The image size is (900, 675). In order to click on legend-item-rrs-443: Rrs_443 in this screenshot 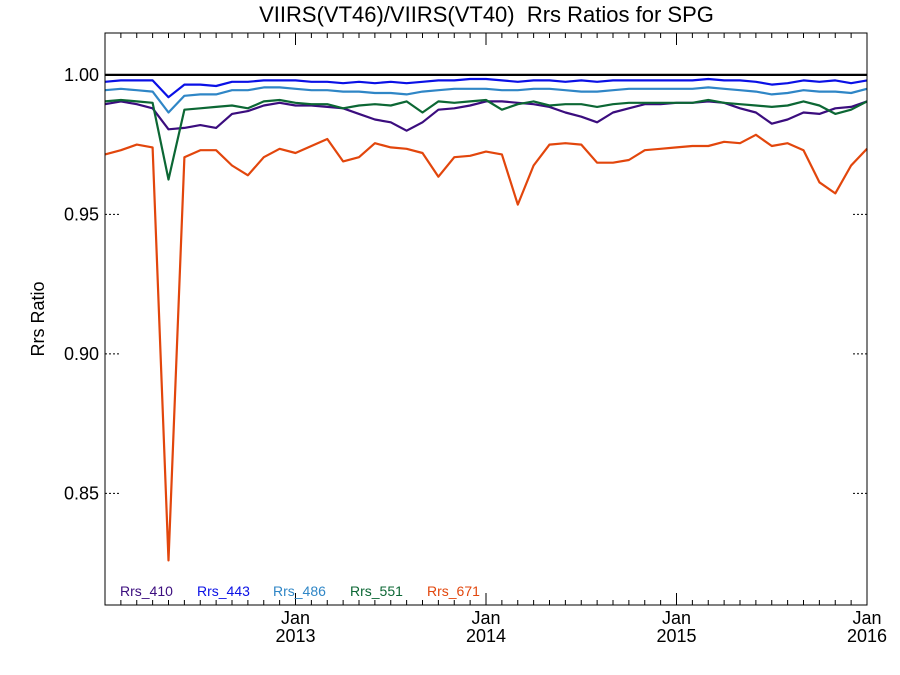, I will do `click(223, 591)`.